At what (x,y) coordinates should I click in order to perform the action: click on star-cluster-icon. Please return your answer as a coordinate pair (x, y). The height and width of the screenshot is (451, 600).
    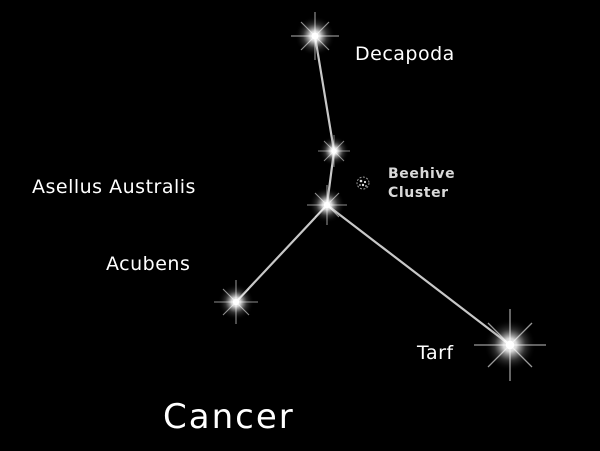
    Looking at the image, I should click on (363, 183).